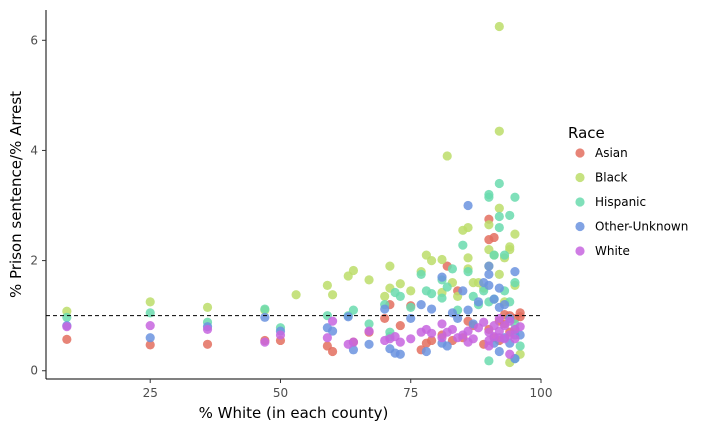 This screenshot has width=716, height=434. I want to click on legend-label-asian: Asian, so click(611, 153).